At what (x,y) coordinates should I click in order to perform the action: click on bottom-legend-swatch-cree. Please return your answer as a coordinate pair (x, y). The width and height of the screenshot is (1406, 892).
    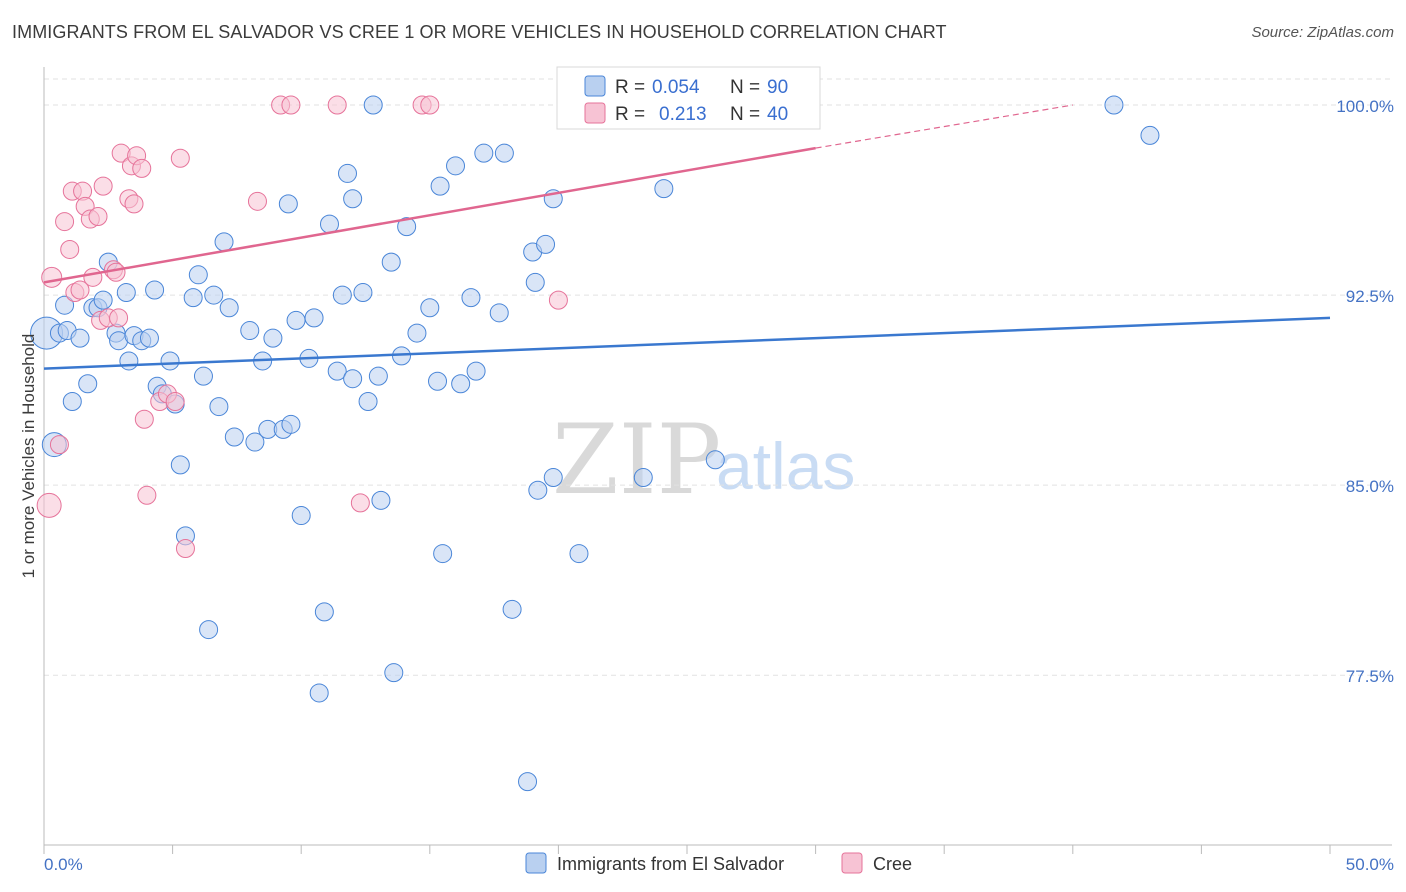
    Looking at the image, I should click on (852, 863).